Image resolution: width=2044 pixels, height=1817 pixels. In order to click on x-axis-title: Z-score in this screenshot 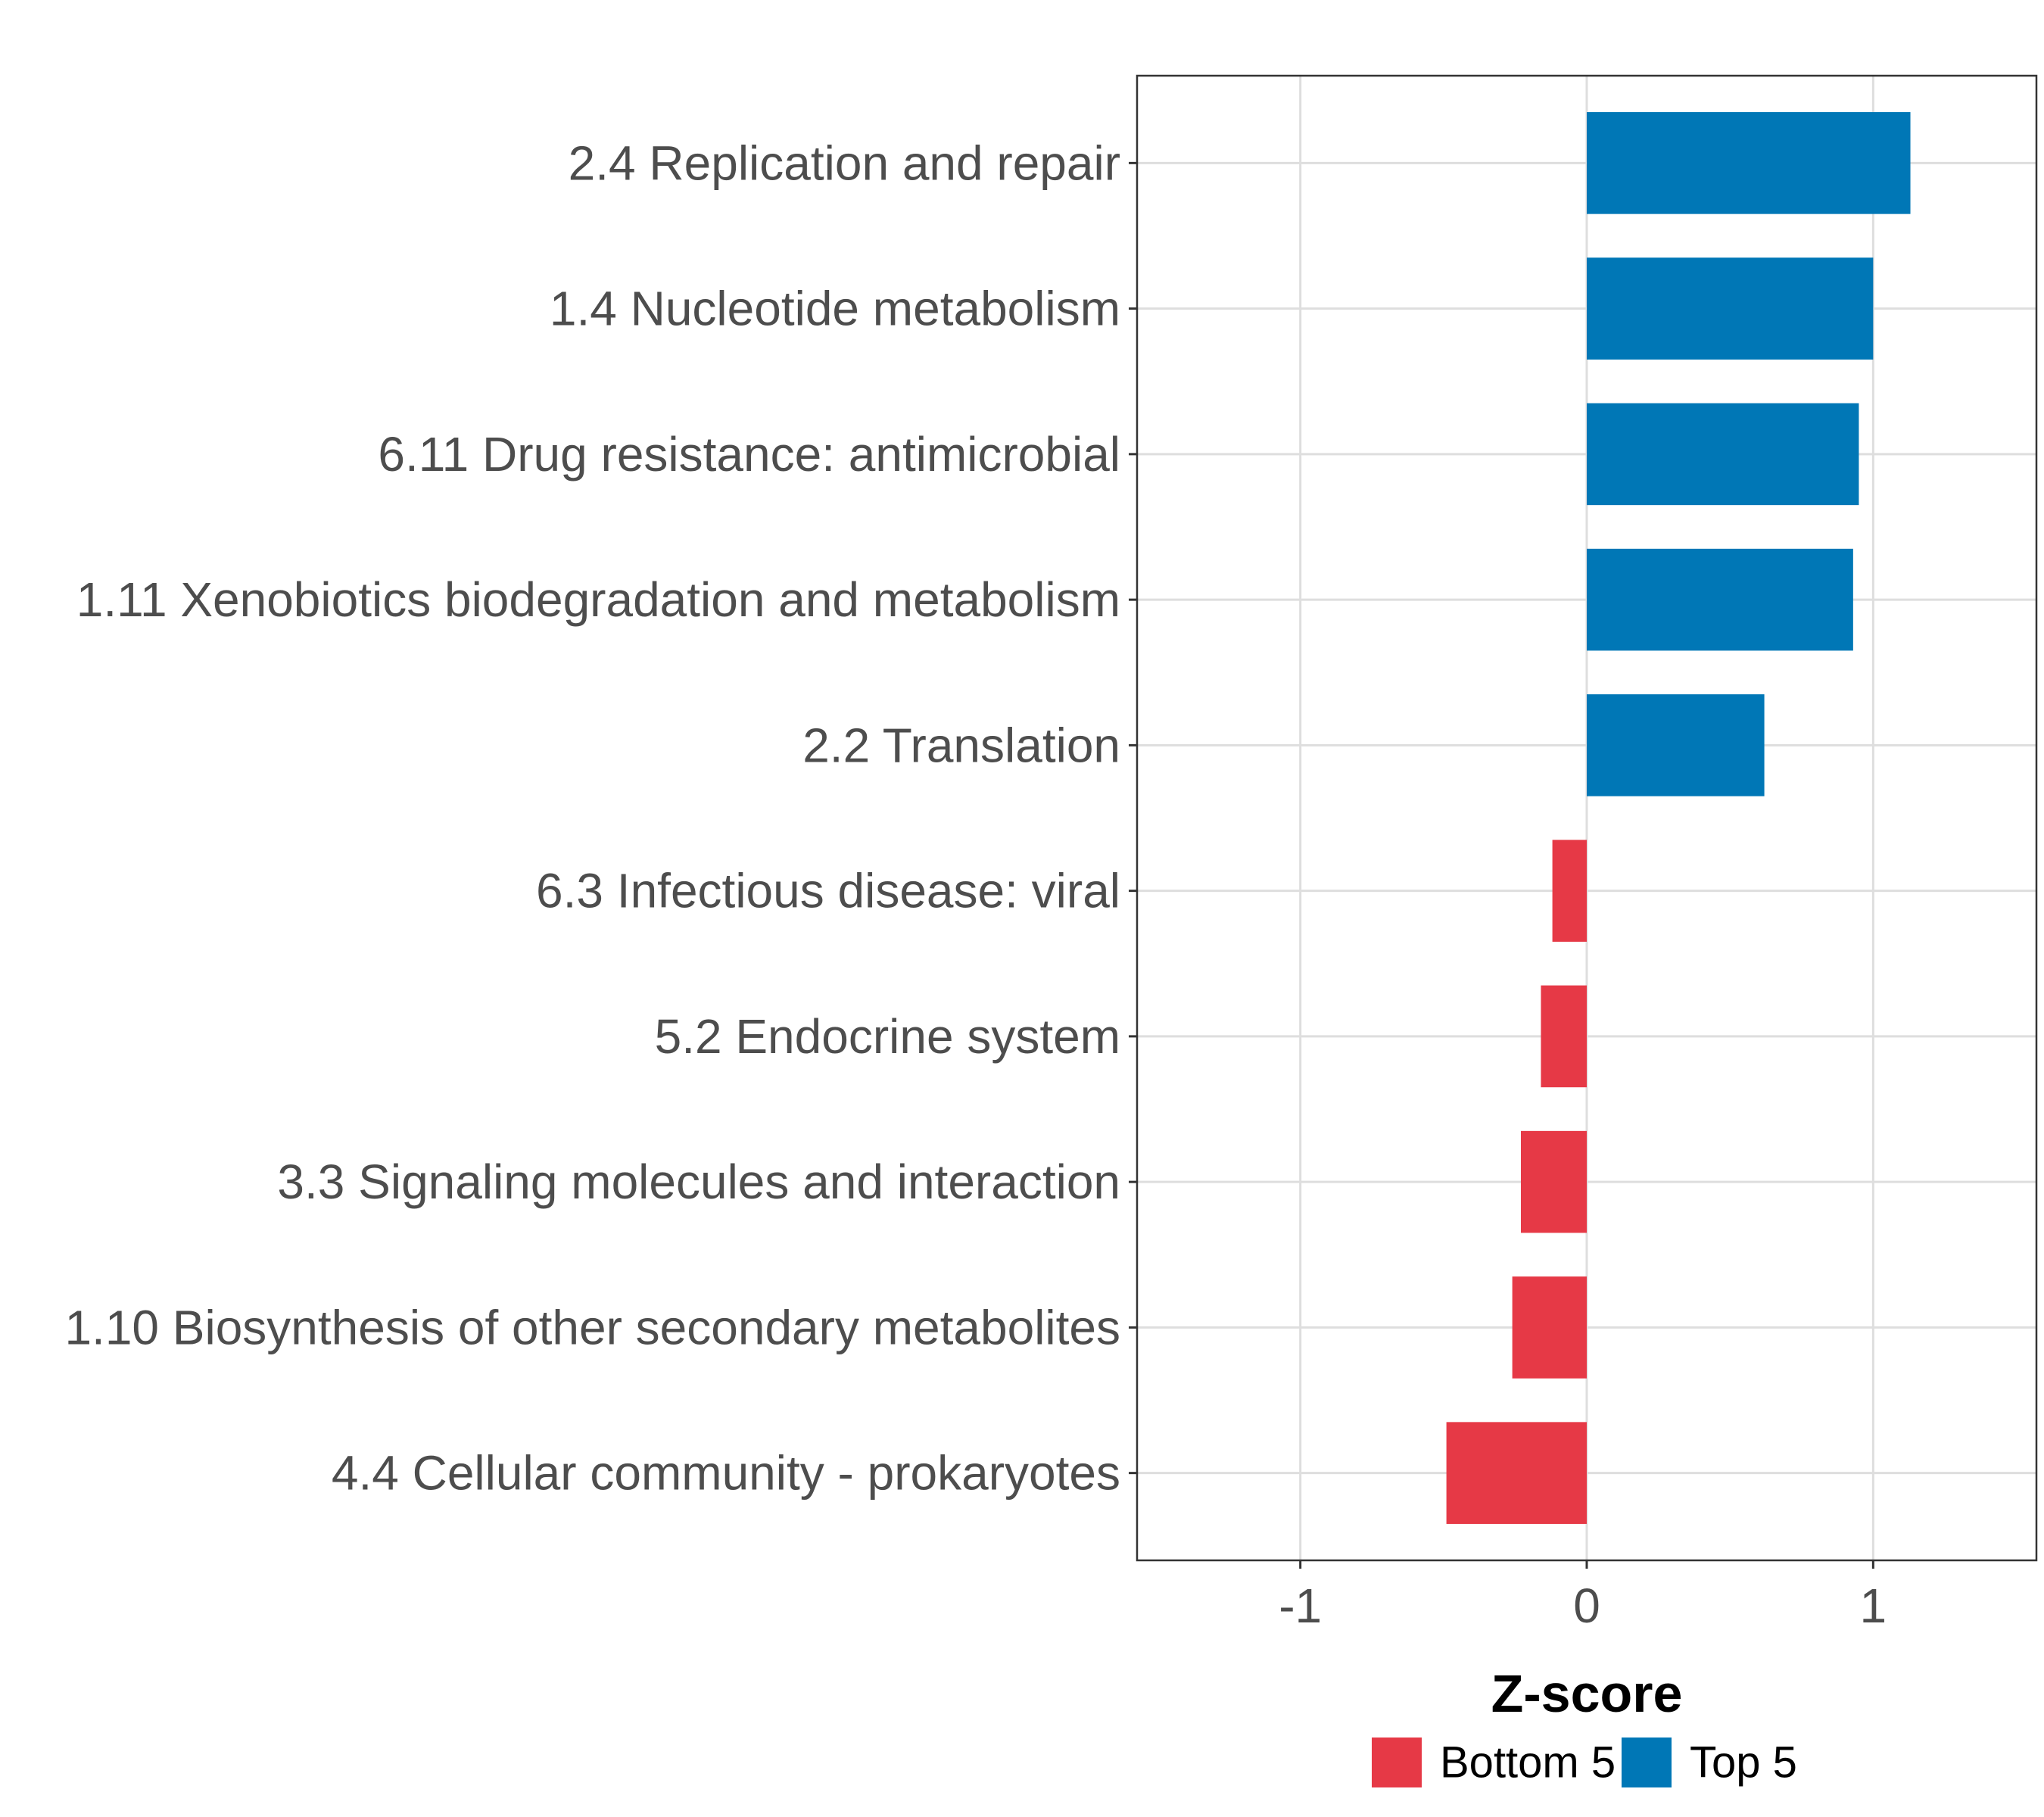, I will do `click(1587, 1693)`.